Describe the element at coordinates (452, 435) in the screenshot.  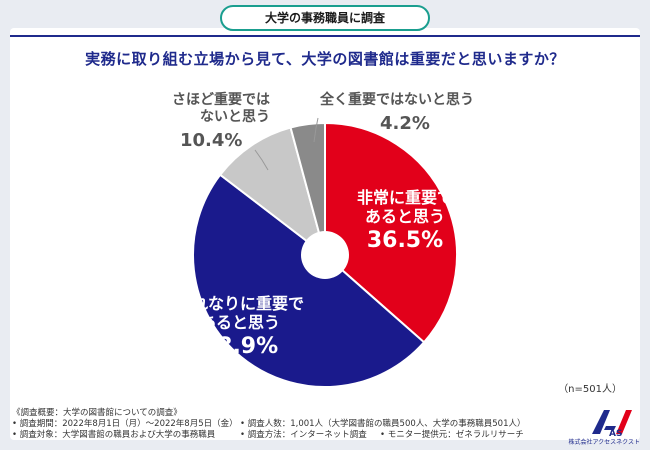
I see `footer-provider: • モニター提供元：ゼネラルリサーチ` at that location.